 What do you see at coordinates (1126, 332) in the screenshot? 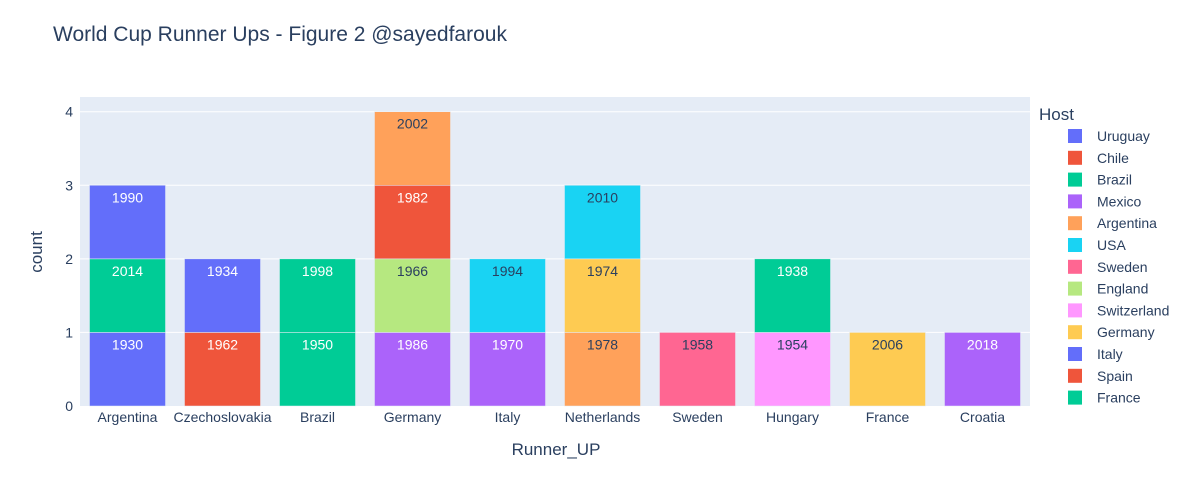
I see `legend-label: Germany` at bounding box center [1126, 332].